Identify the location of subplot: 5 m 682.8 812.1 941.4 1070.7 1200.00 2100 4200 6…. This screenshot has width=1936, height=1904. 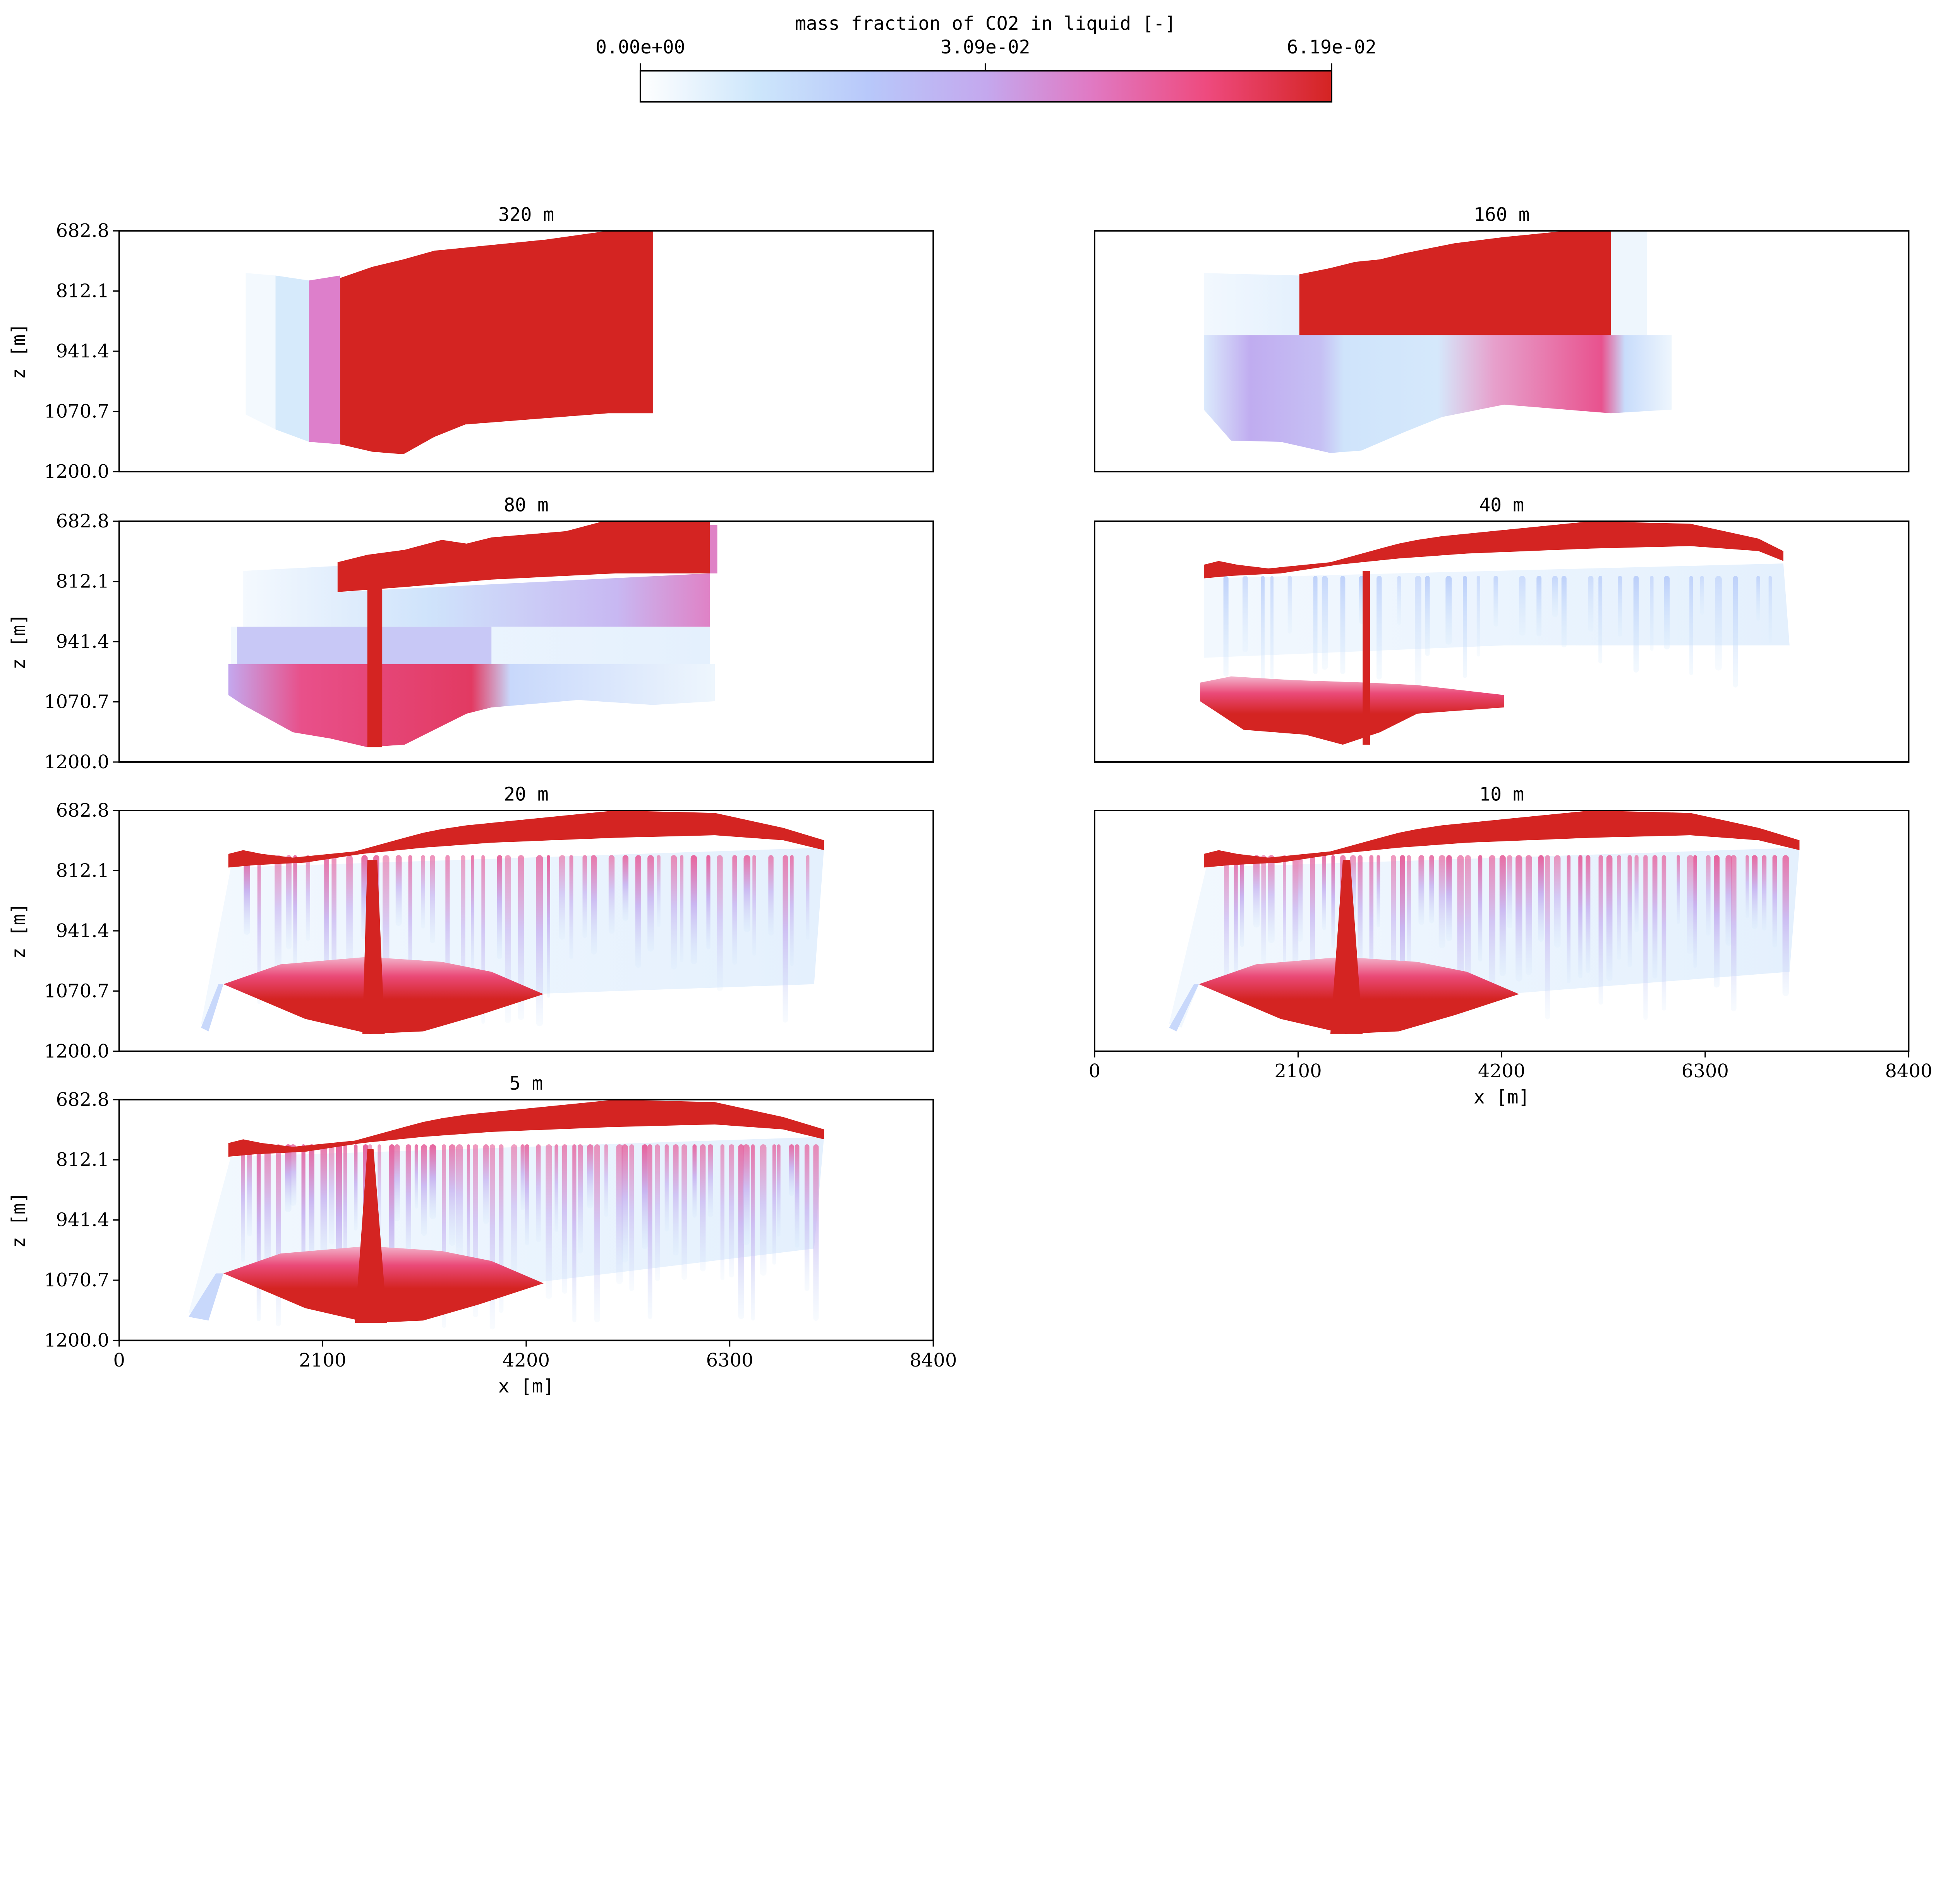
(483, 1235).